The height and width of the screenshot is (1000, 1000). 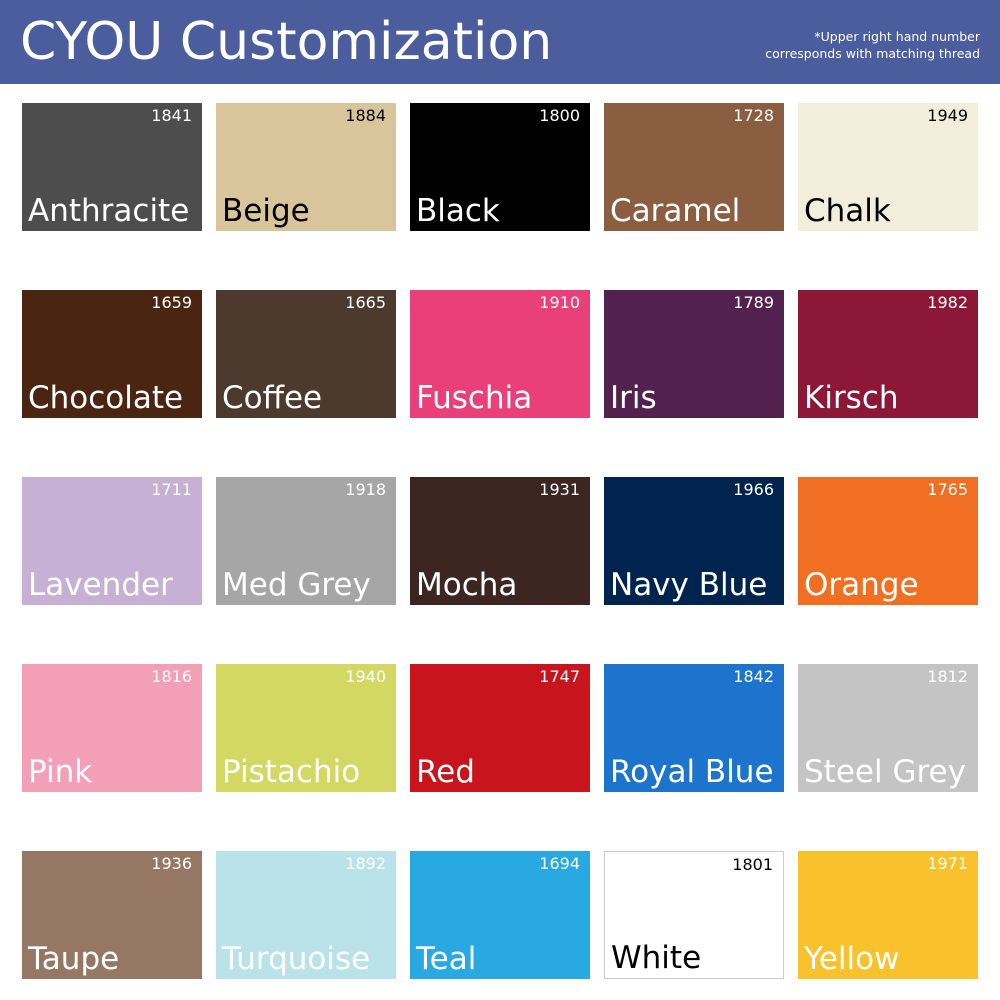 I want to click on color-name: Yellow, so click(x=852, y=959).